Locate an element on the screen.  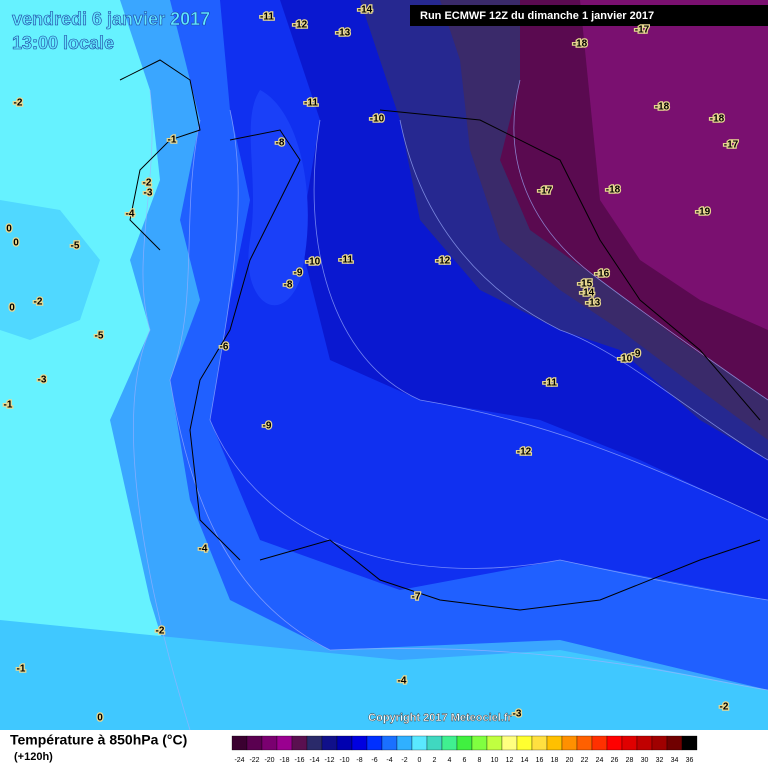
scale-label: 36 is located at coordinates (690, 760).